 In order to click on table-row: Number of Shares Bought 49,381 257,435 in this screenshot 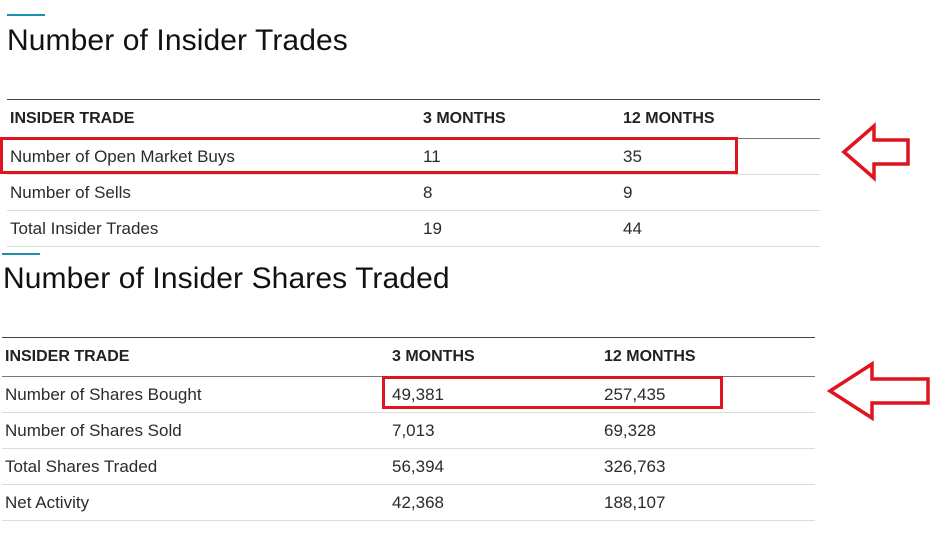, I will do `click(408, 394)`.